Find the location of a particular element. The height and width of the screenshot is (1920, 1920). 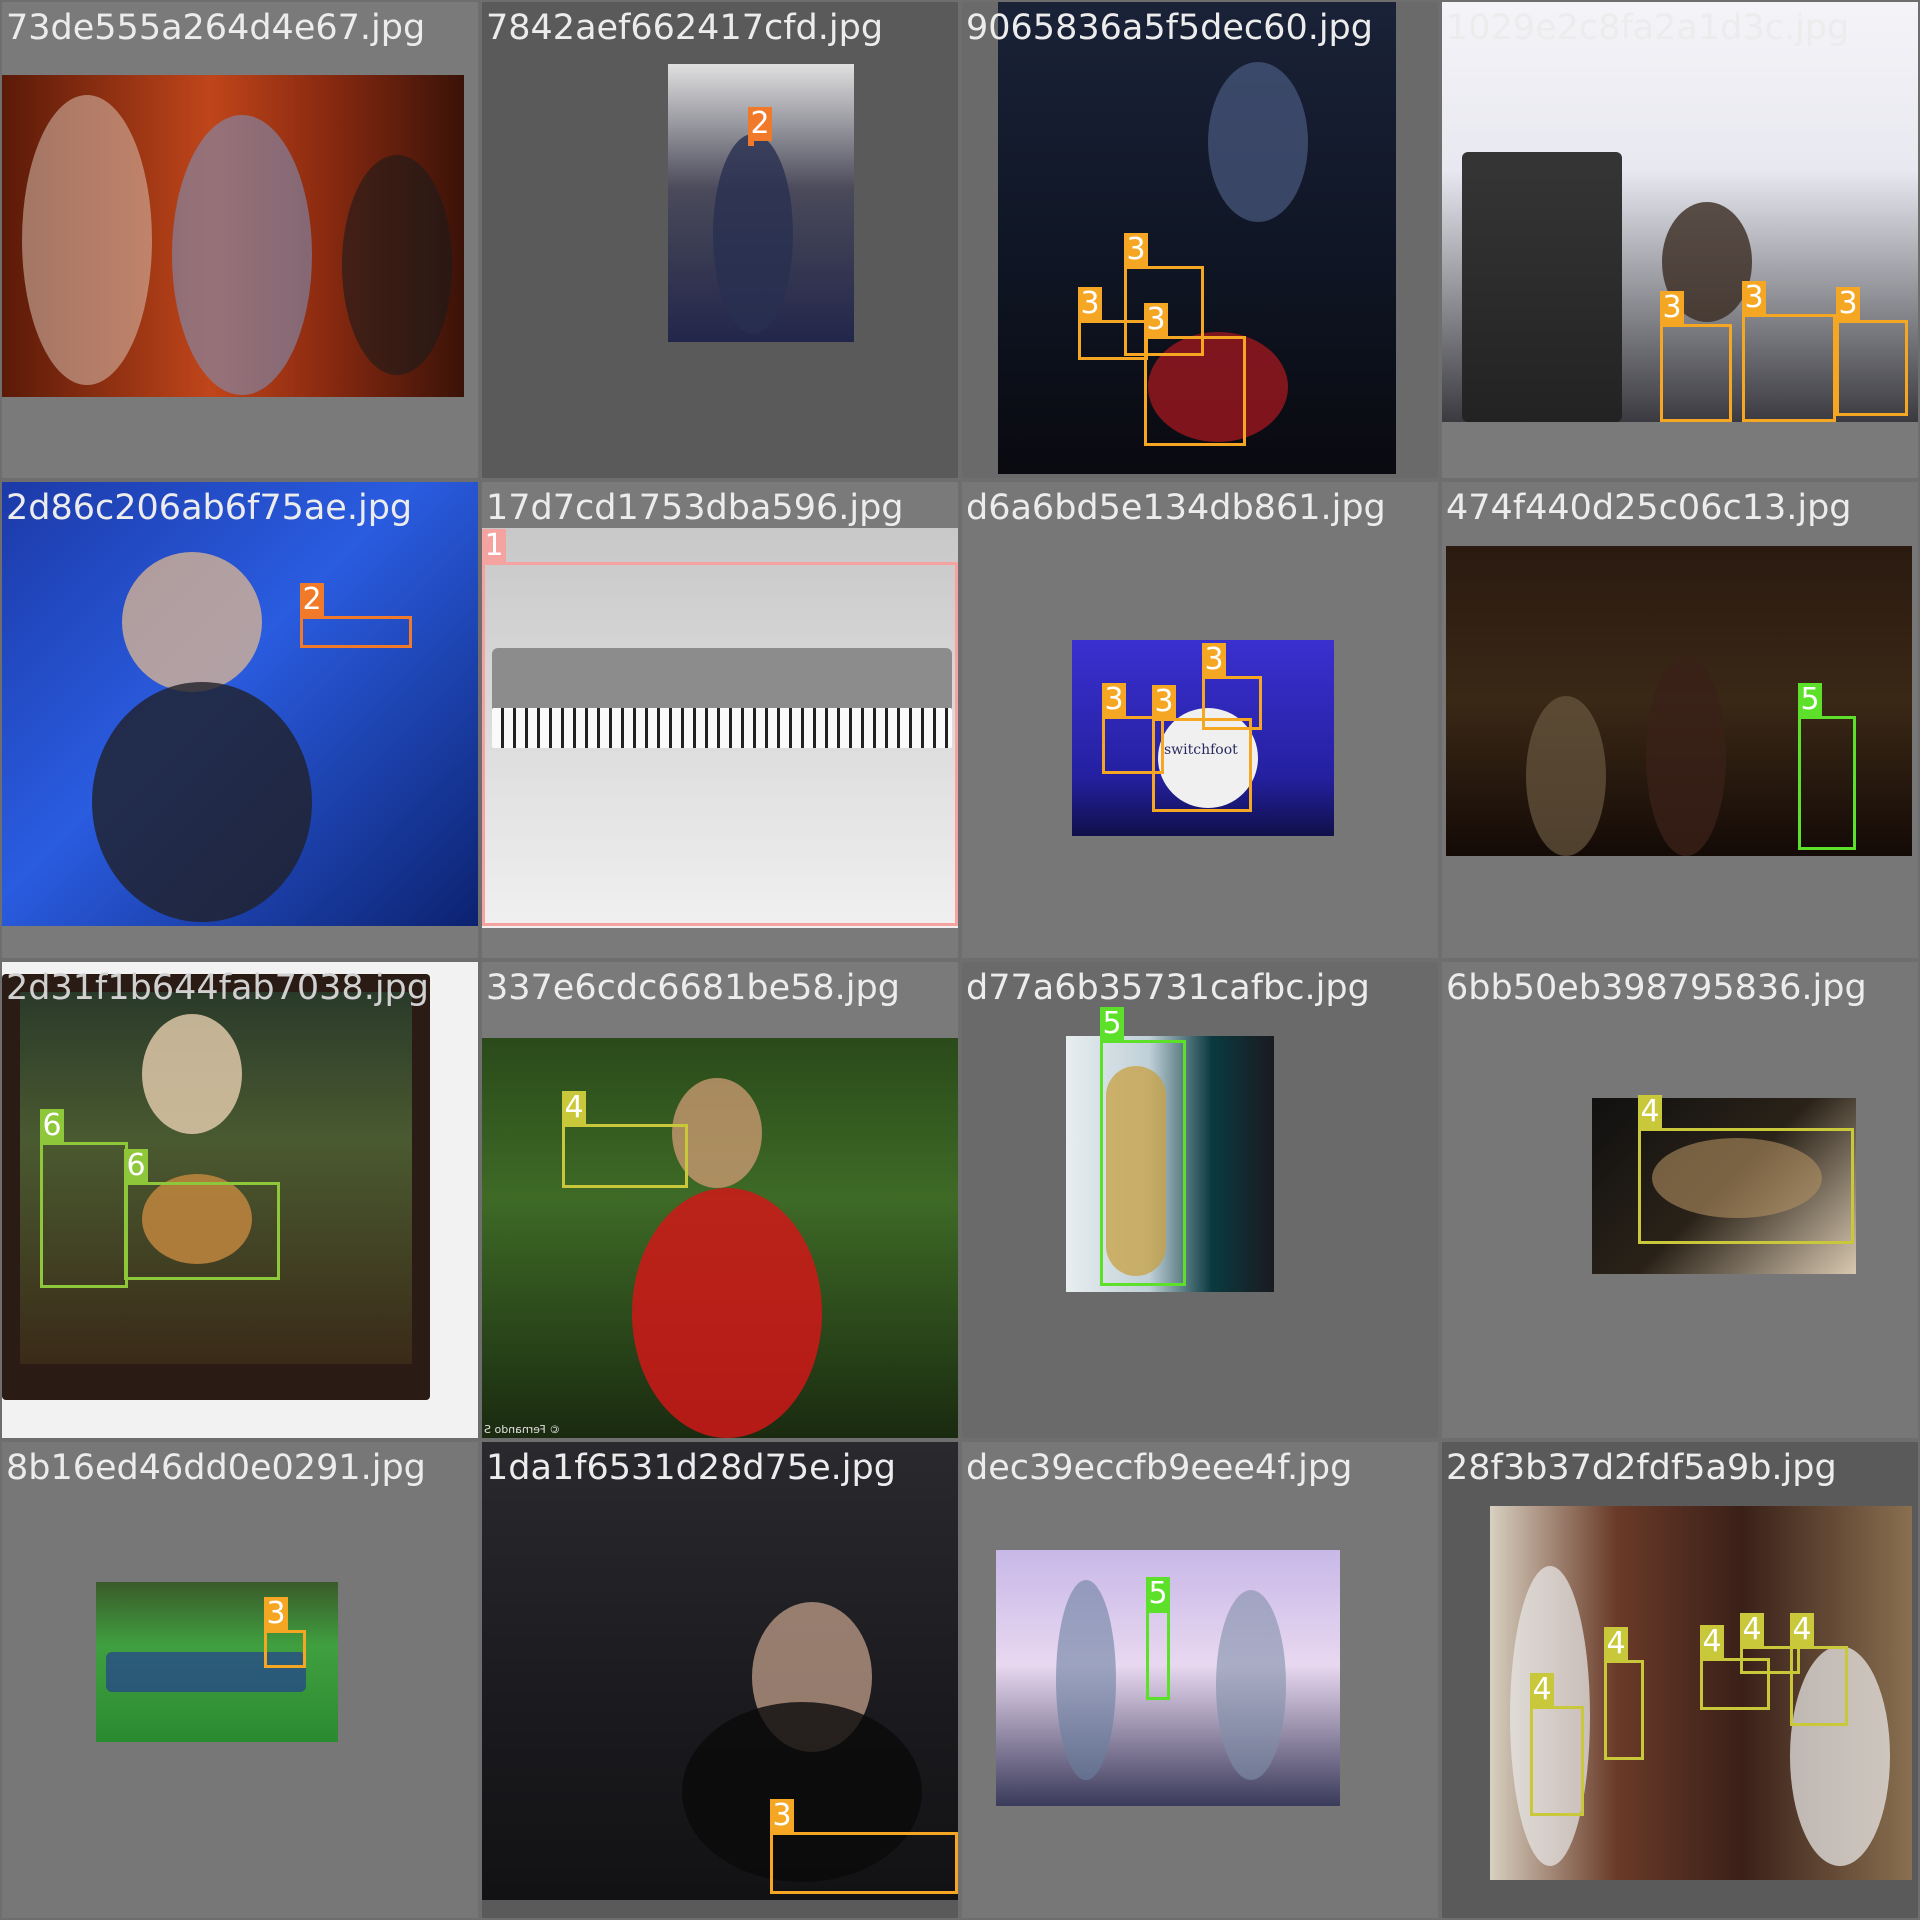

tile-photo: © Fernando S is located at coordinates (720, 1238).